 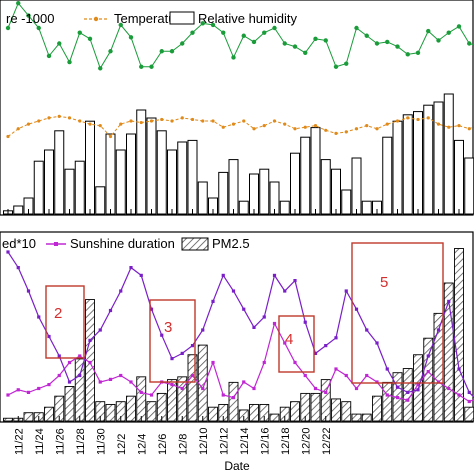 I want to click on bottom-xtick-label-12: 12/16, so click(x=265, y=441).